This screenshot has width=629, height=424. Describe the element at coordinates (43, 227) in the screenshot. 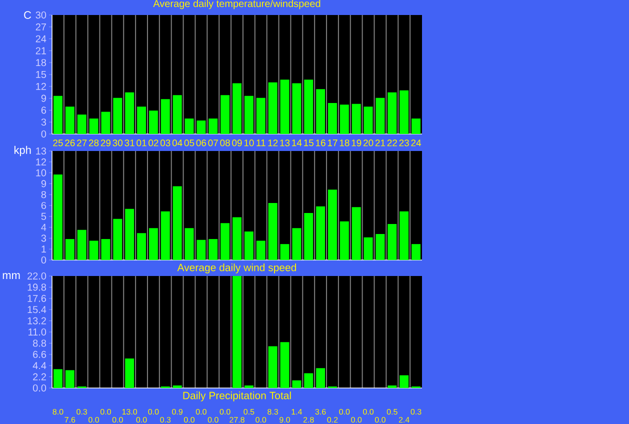

I see `y-tick-label: 4` at that location.